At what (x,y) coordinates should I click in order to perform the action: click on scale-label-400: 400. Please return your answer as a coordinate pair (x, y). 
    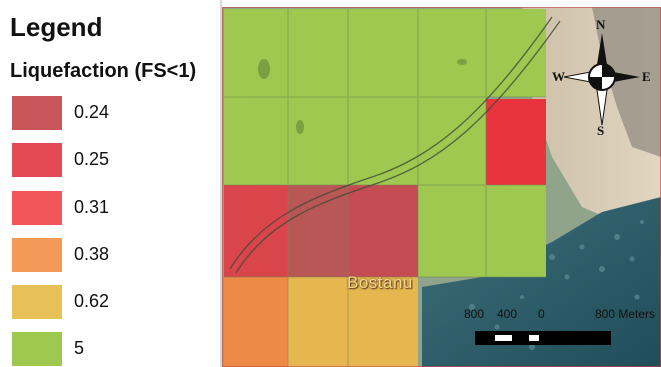
    Looking at the image, I should click on (507, 314).